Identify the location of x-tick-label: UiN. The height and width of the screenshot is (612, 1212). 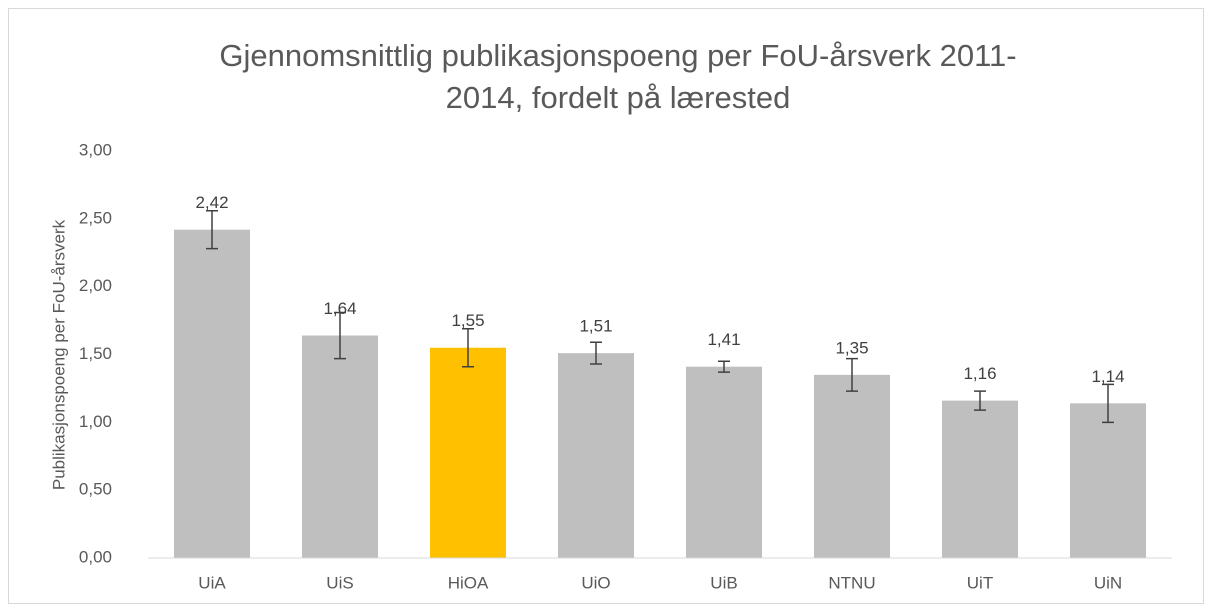
(1108, 582).